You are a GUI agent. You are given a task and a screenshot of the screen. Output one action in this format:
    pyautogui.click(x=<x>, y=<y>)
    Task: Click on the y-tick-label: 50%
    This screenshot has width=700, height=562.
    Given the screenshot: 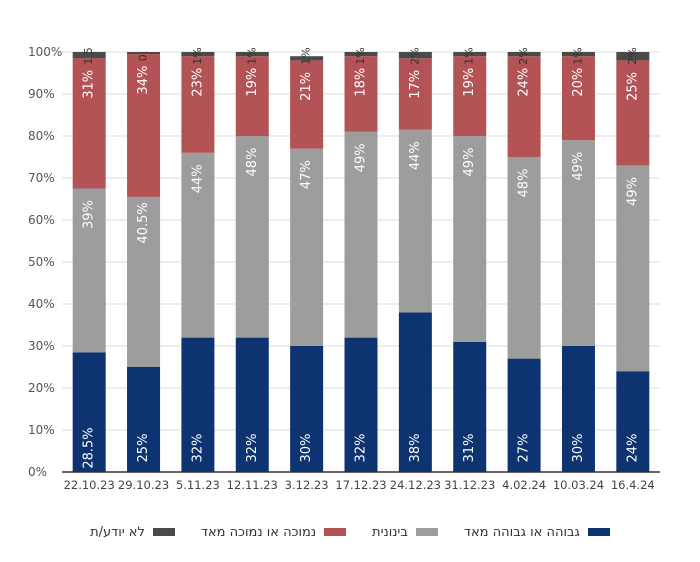 What is the action you would take?
    pyautogui.click(x=41, y=262)
    